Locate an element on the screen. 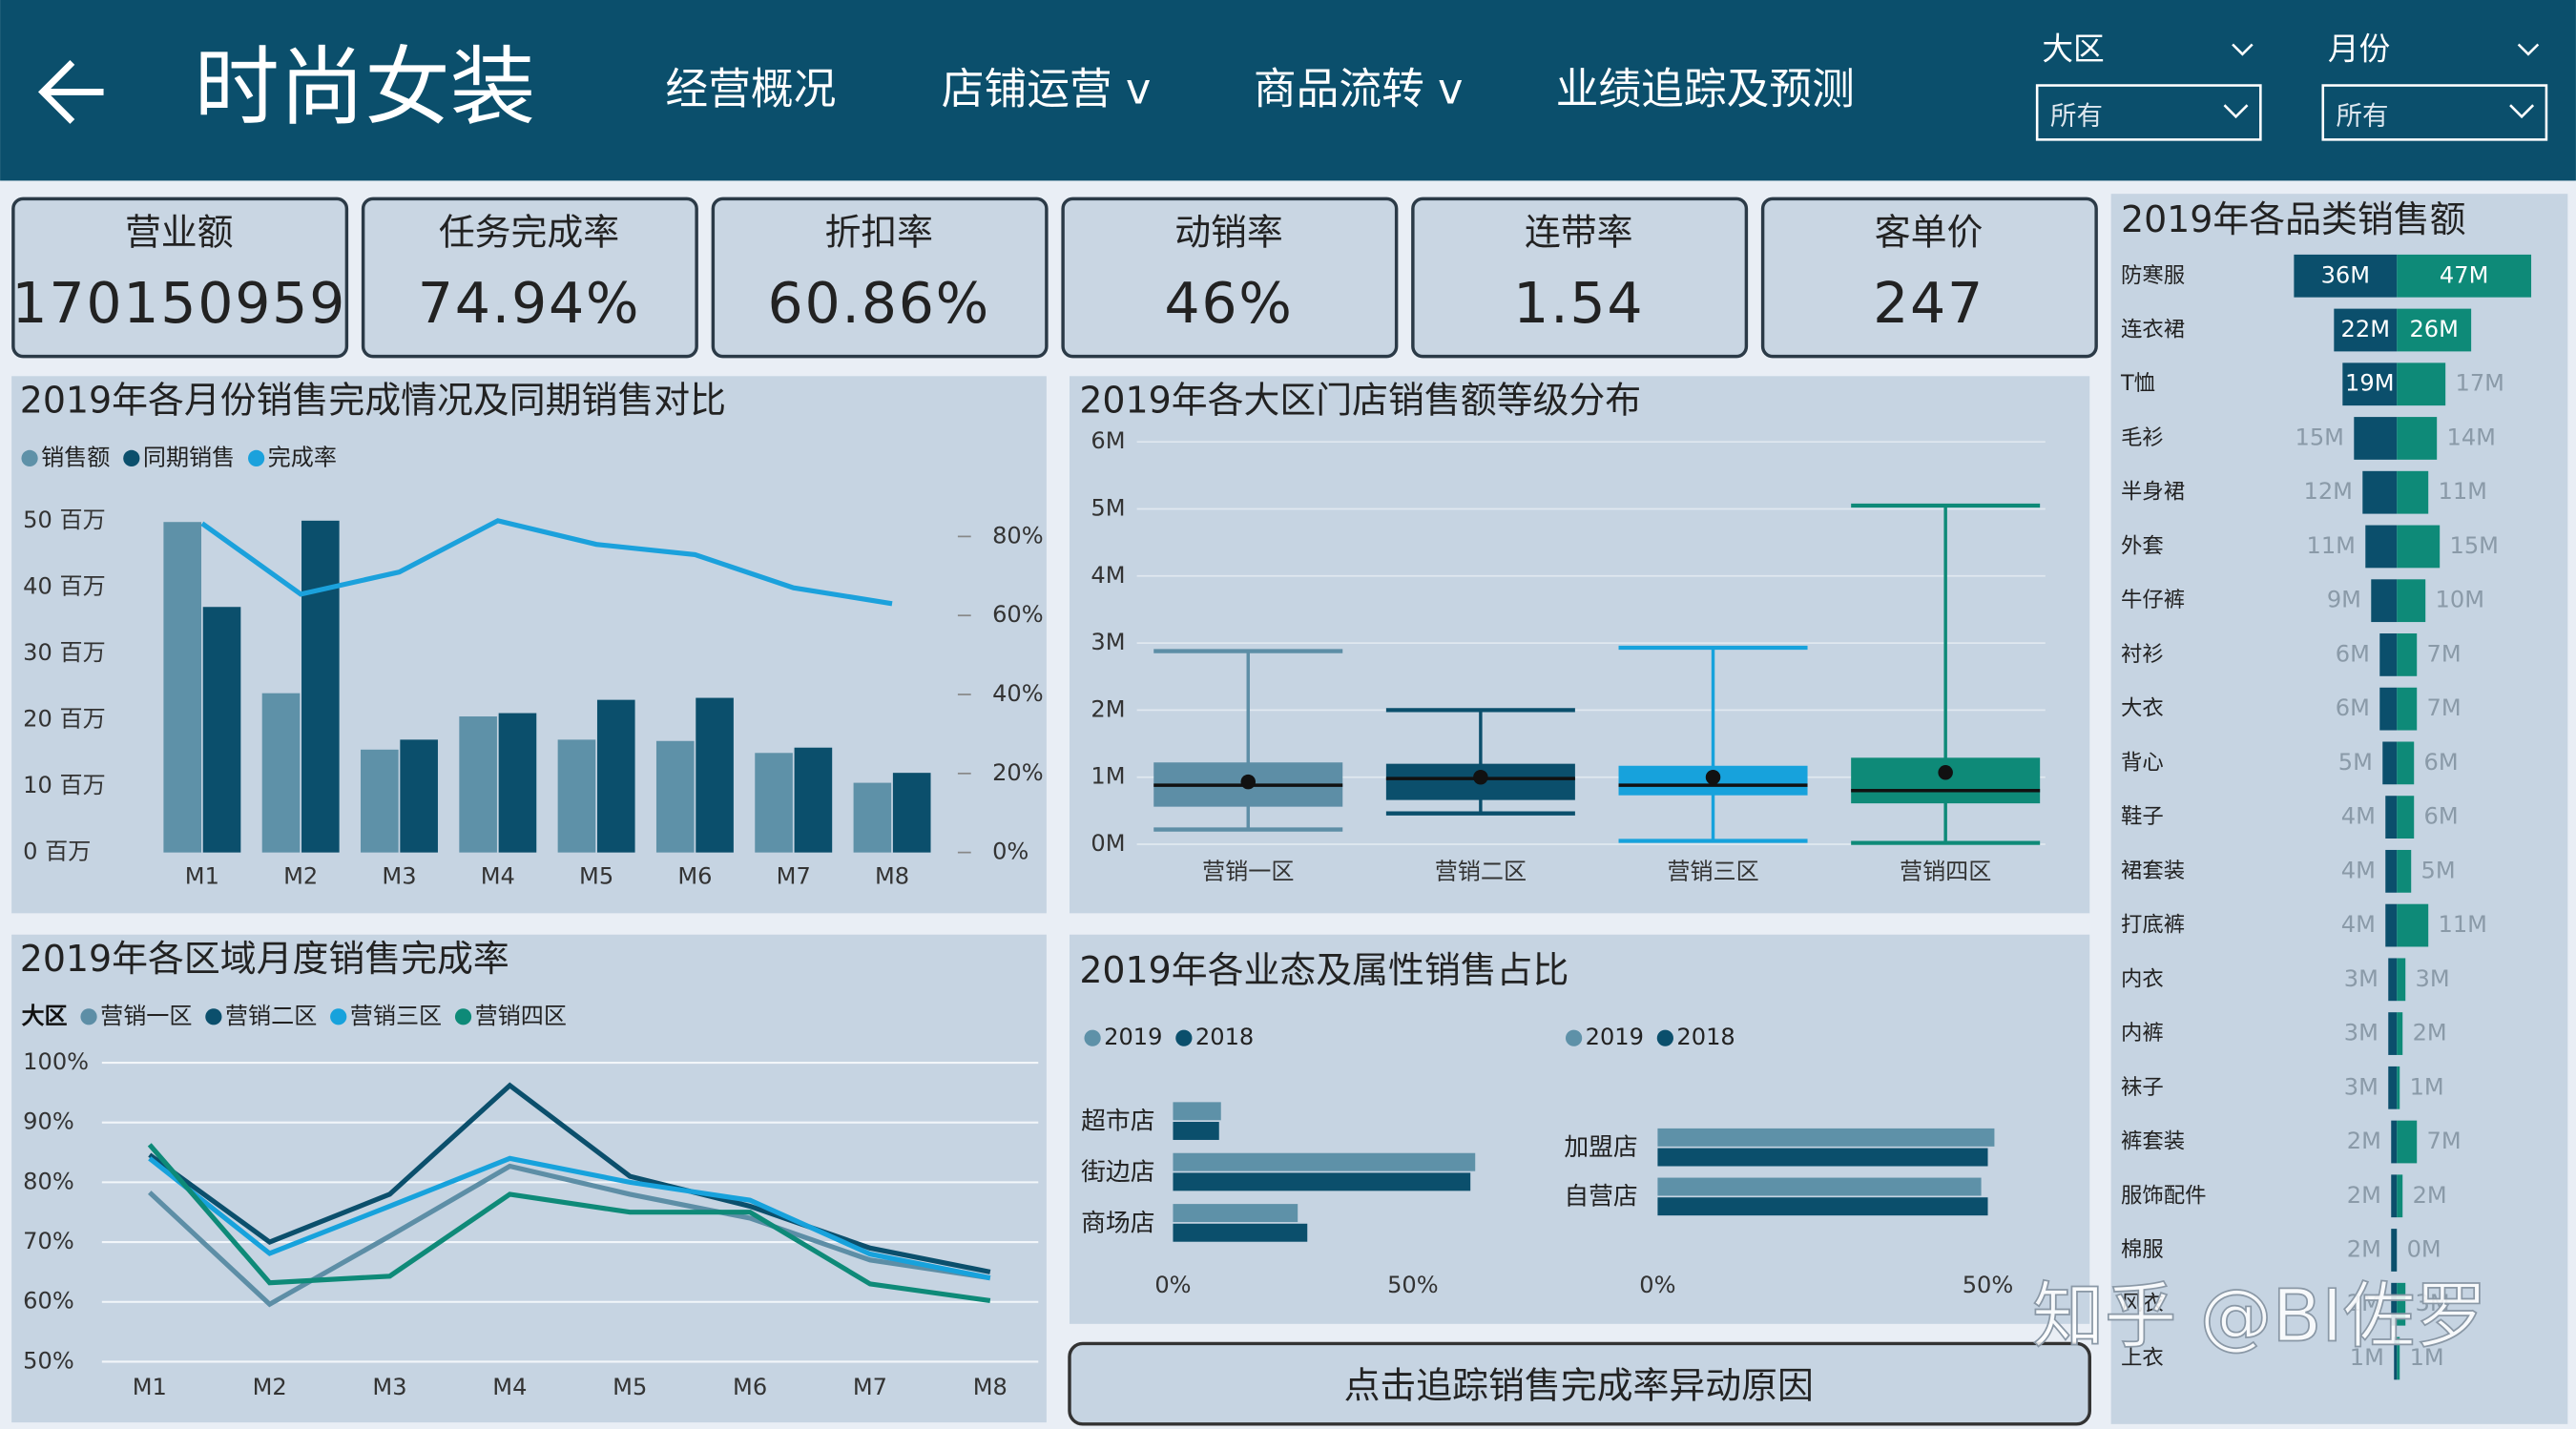 The width and height of the screenshot is (2576, 1429). x-tick-label: M4 is located at coordinates (509, 1387).